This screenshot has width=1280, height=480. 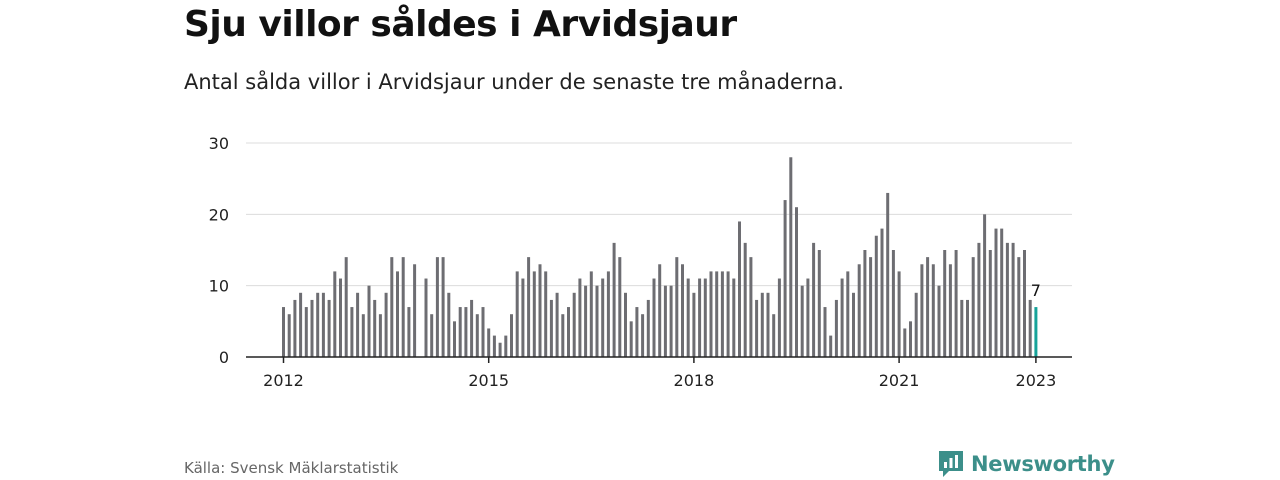 What do you see at coordinates (1036, 332) in the screenshot?
I see `bar-highlight` at bounding box center [1036, 332].